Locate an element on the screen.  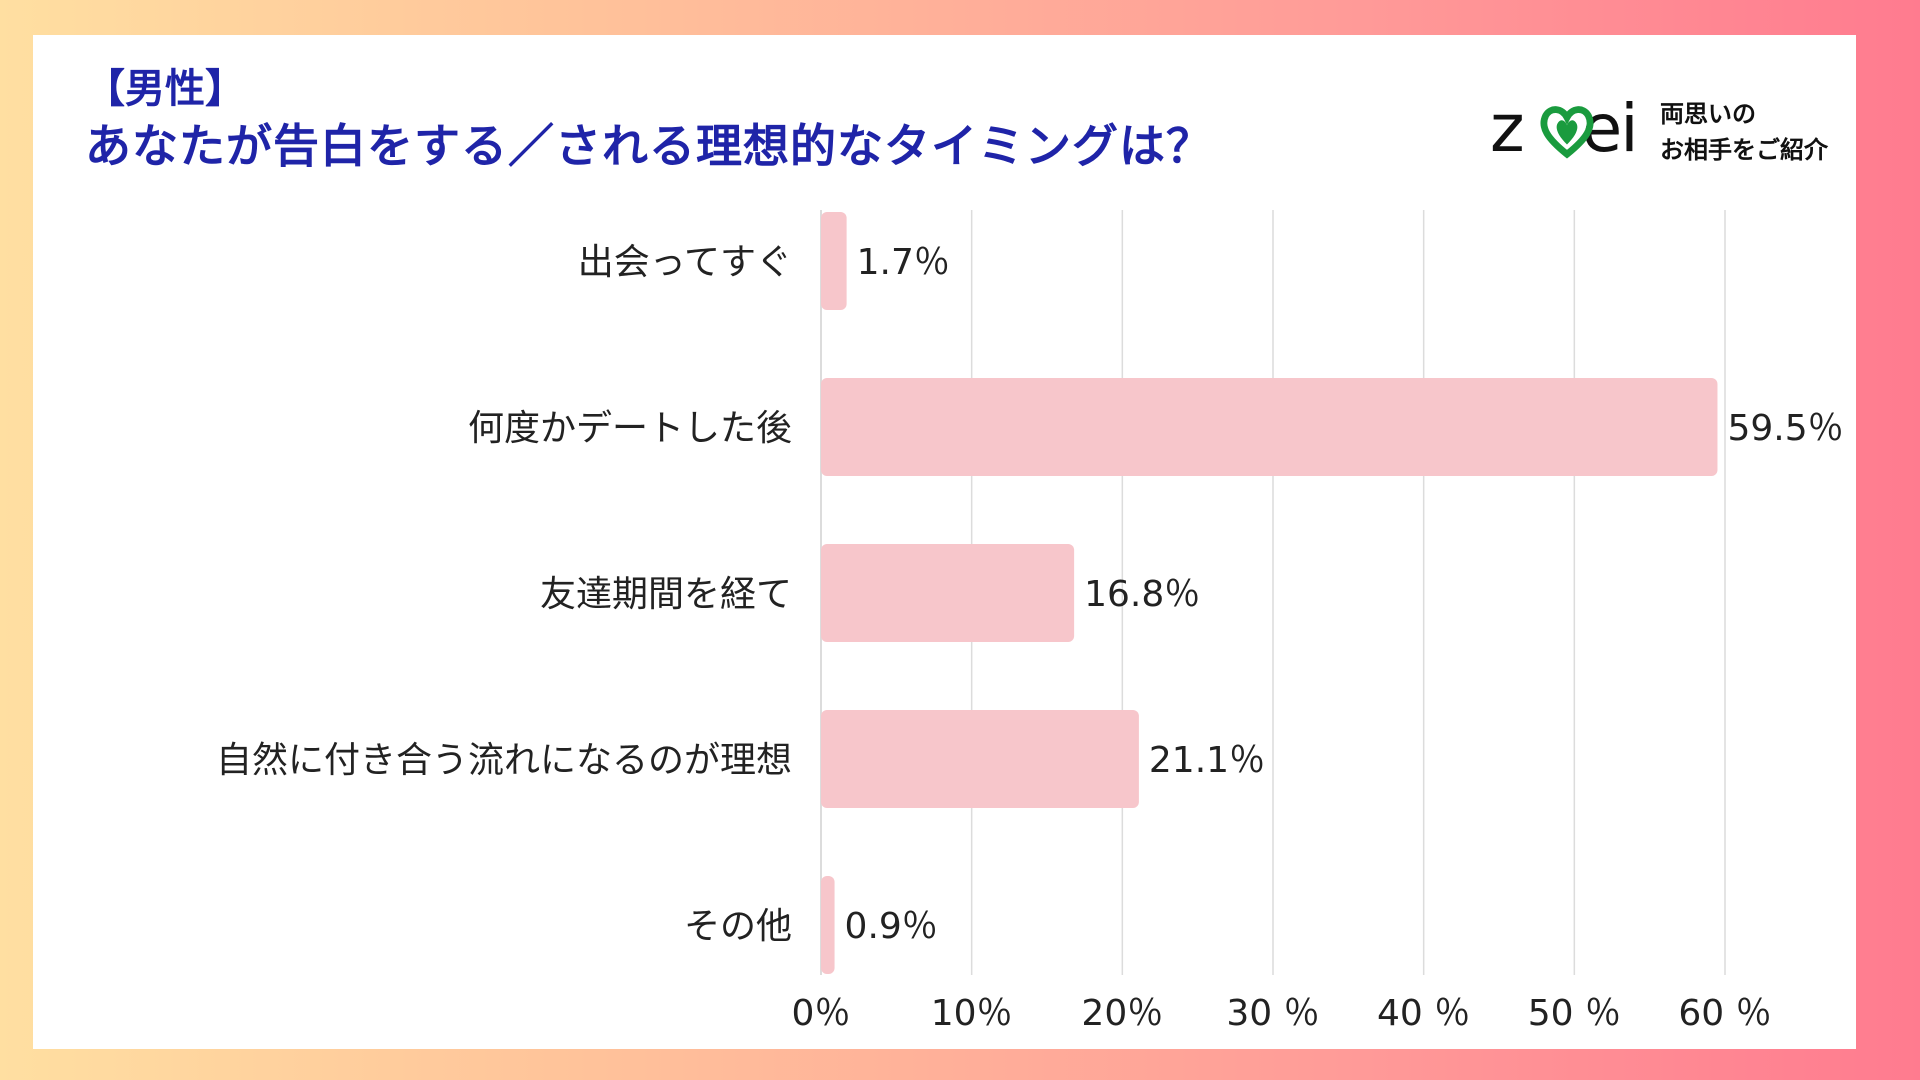
category-label: 自然に付き合う流れになるのが理想 is located at coordinates (504, 760).